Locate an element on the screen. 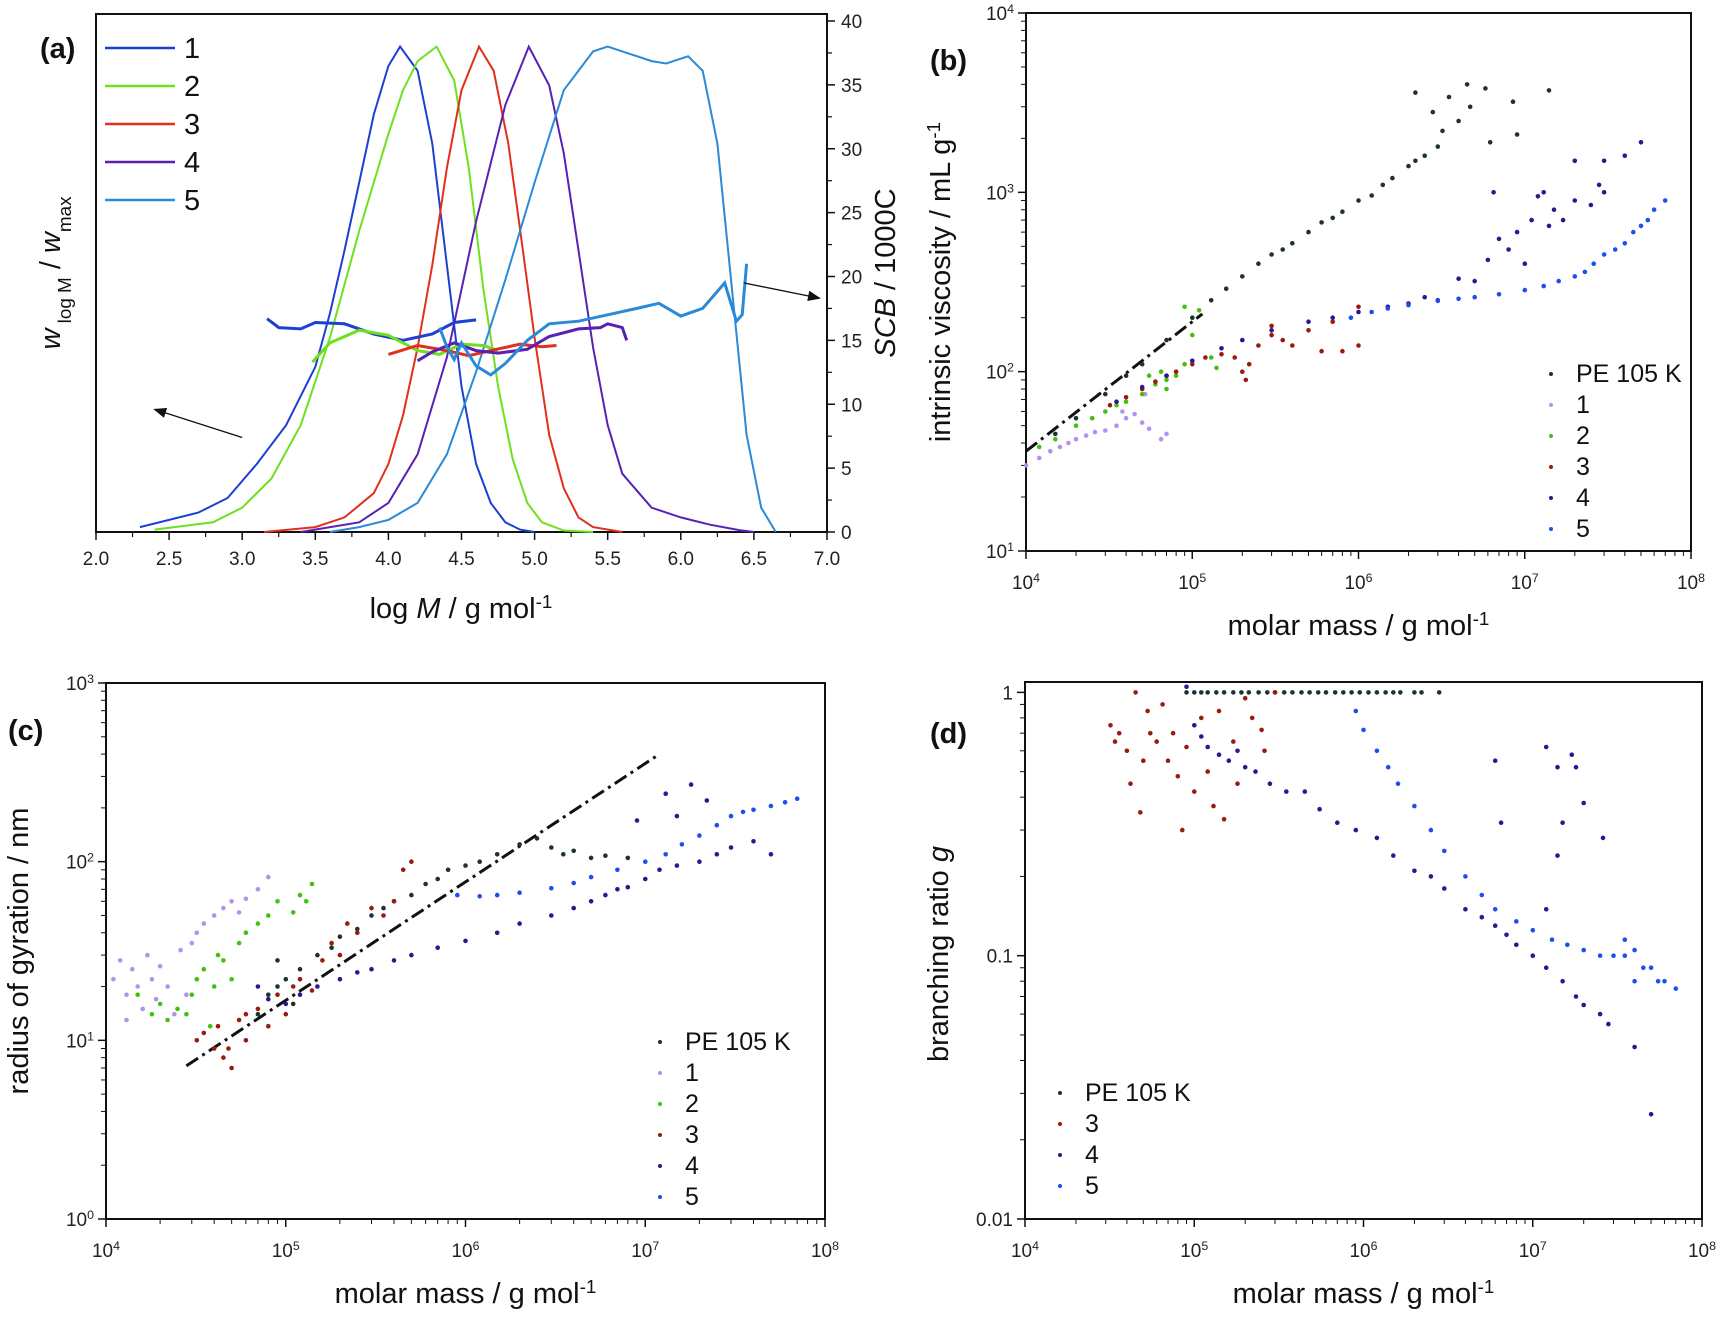 Image resolution: width=1724 pixels, height=1322 pixels. x-tick-label: 10⁷ is located at coordinates (1533, 1250).